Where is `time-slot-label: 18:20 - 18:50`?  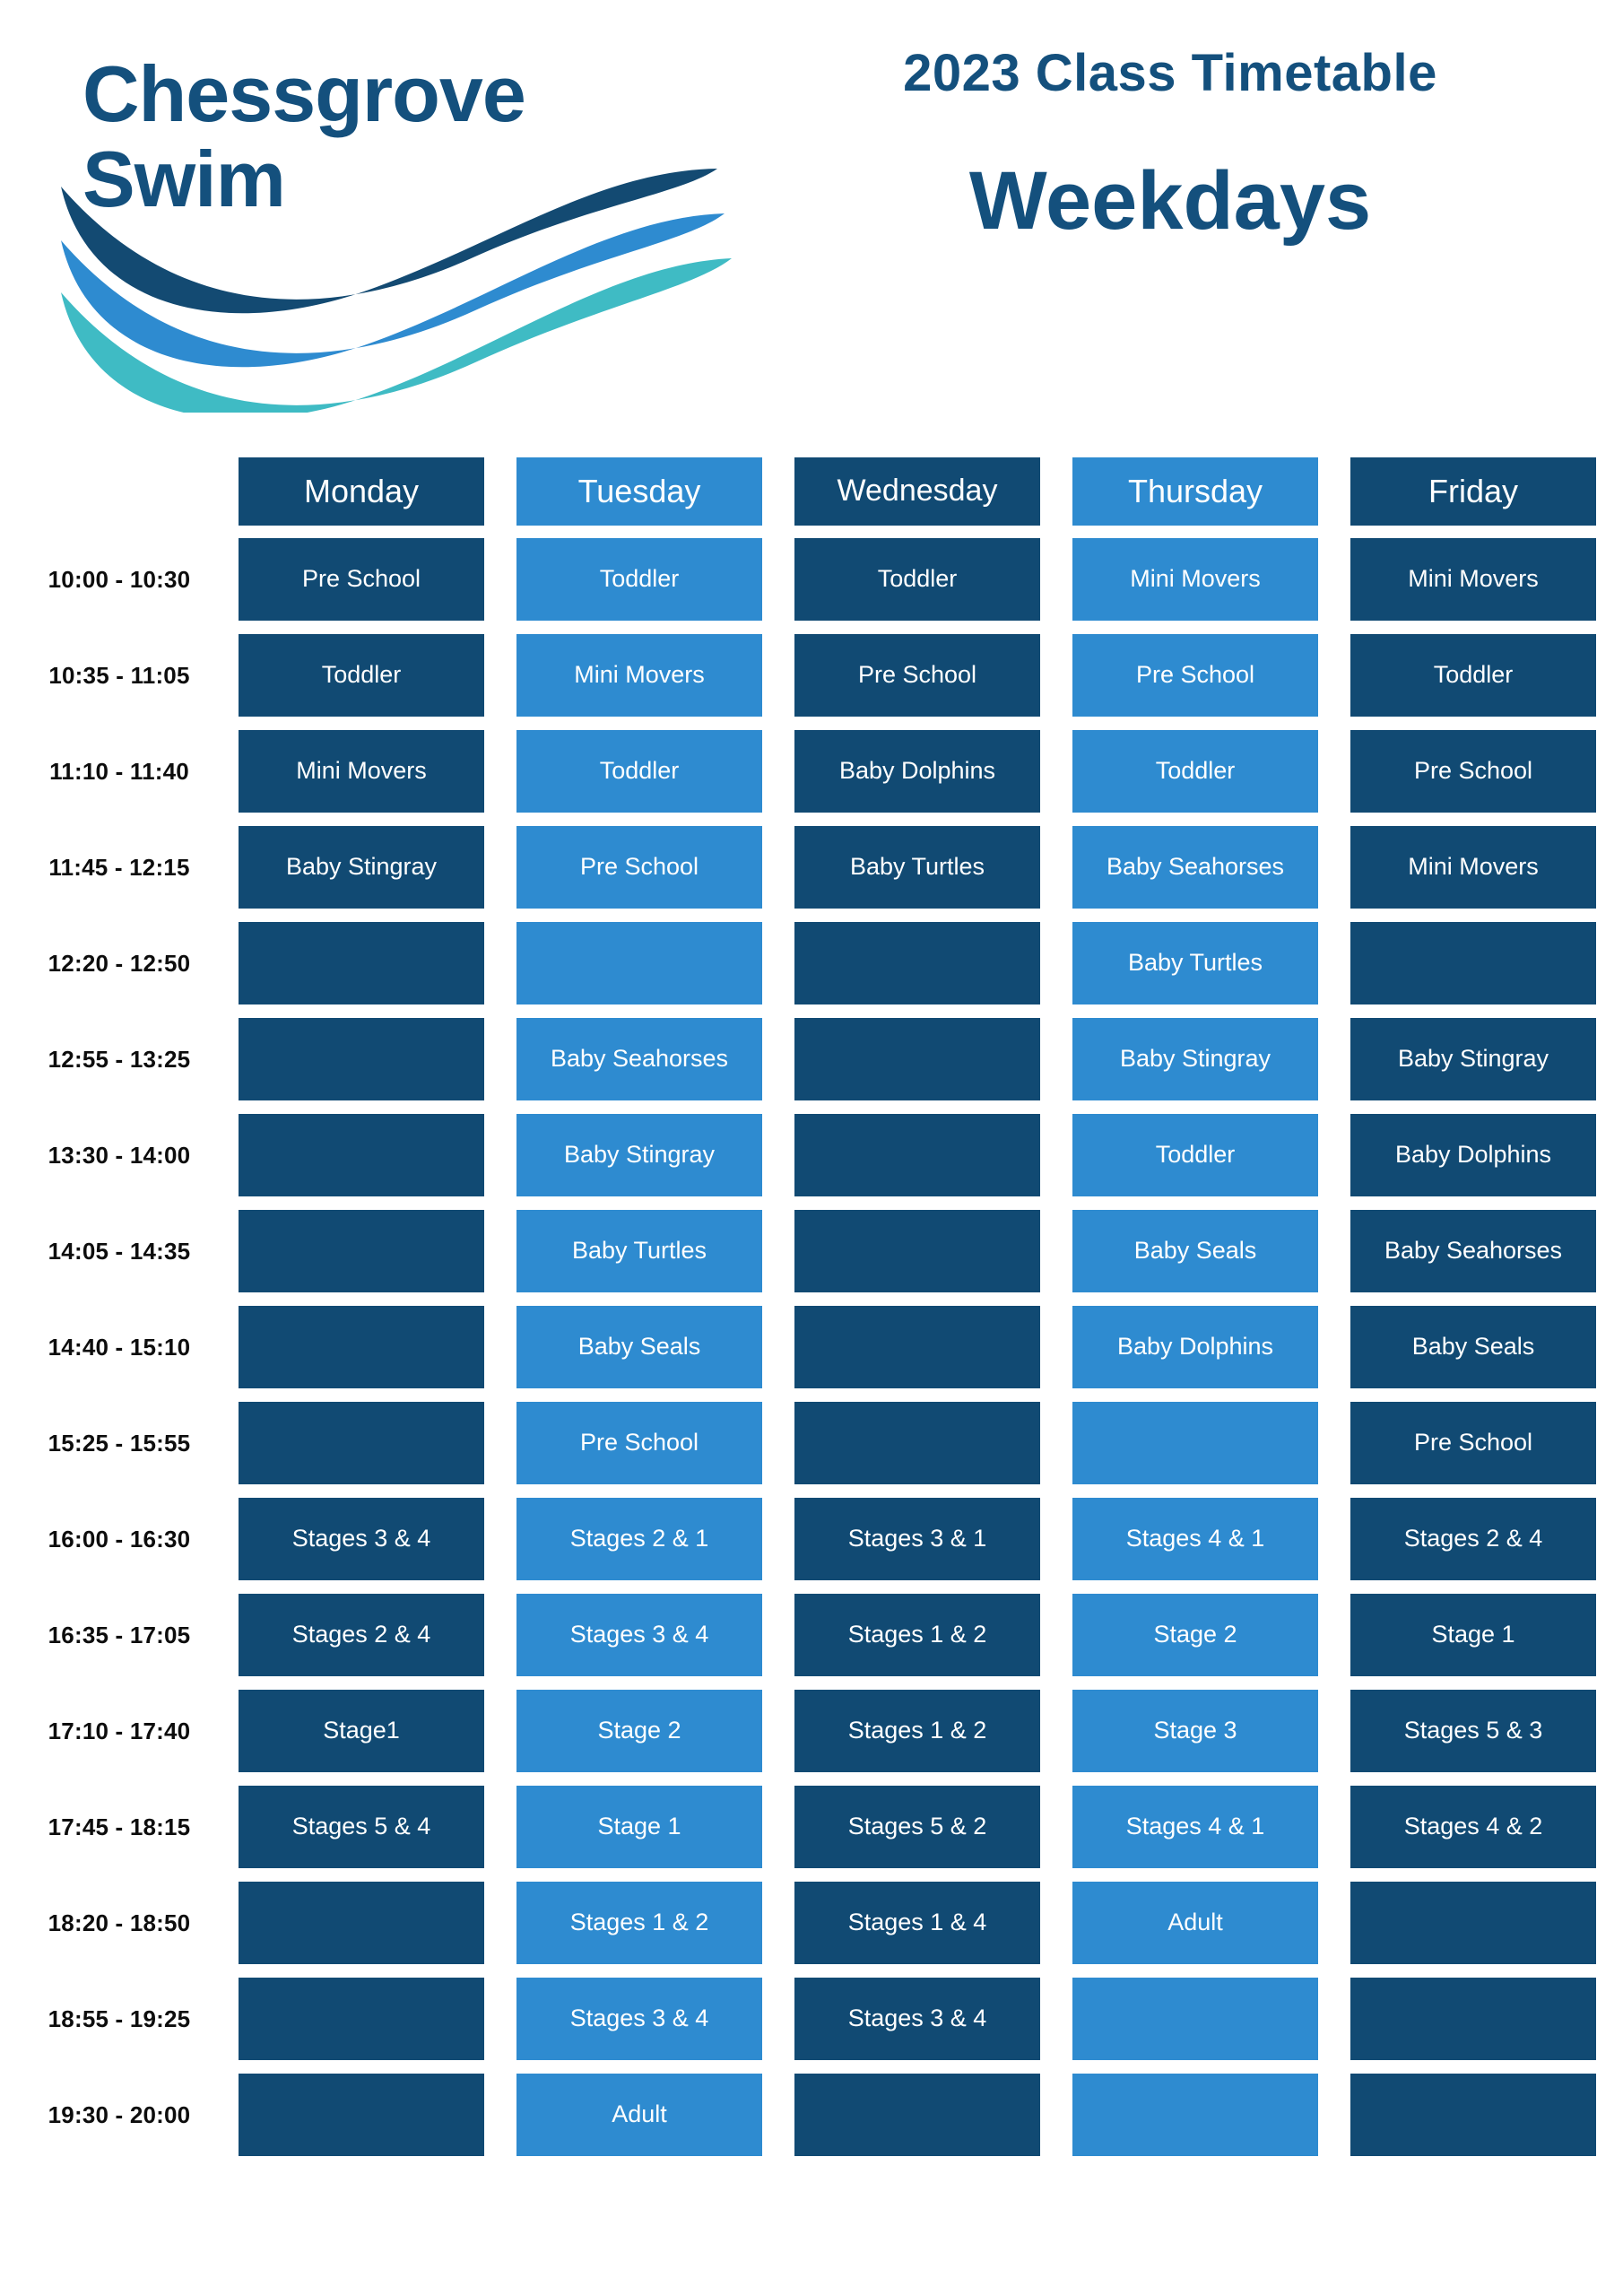 time-slot-label: 18:20 - 18:50 is located at coordinates (119, 1922).